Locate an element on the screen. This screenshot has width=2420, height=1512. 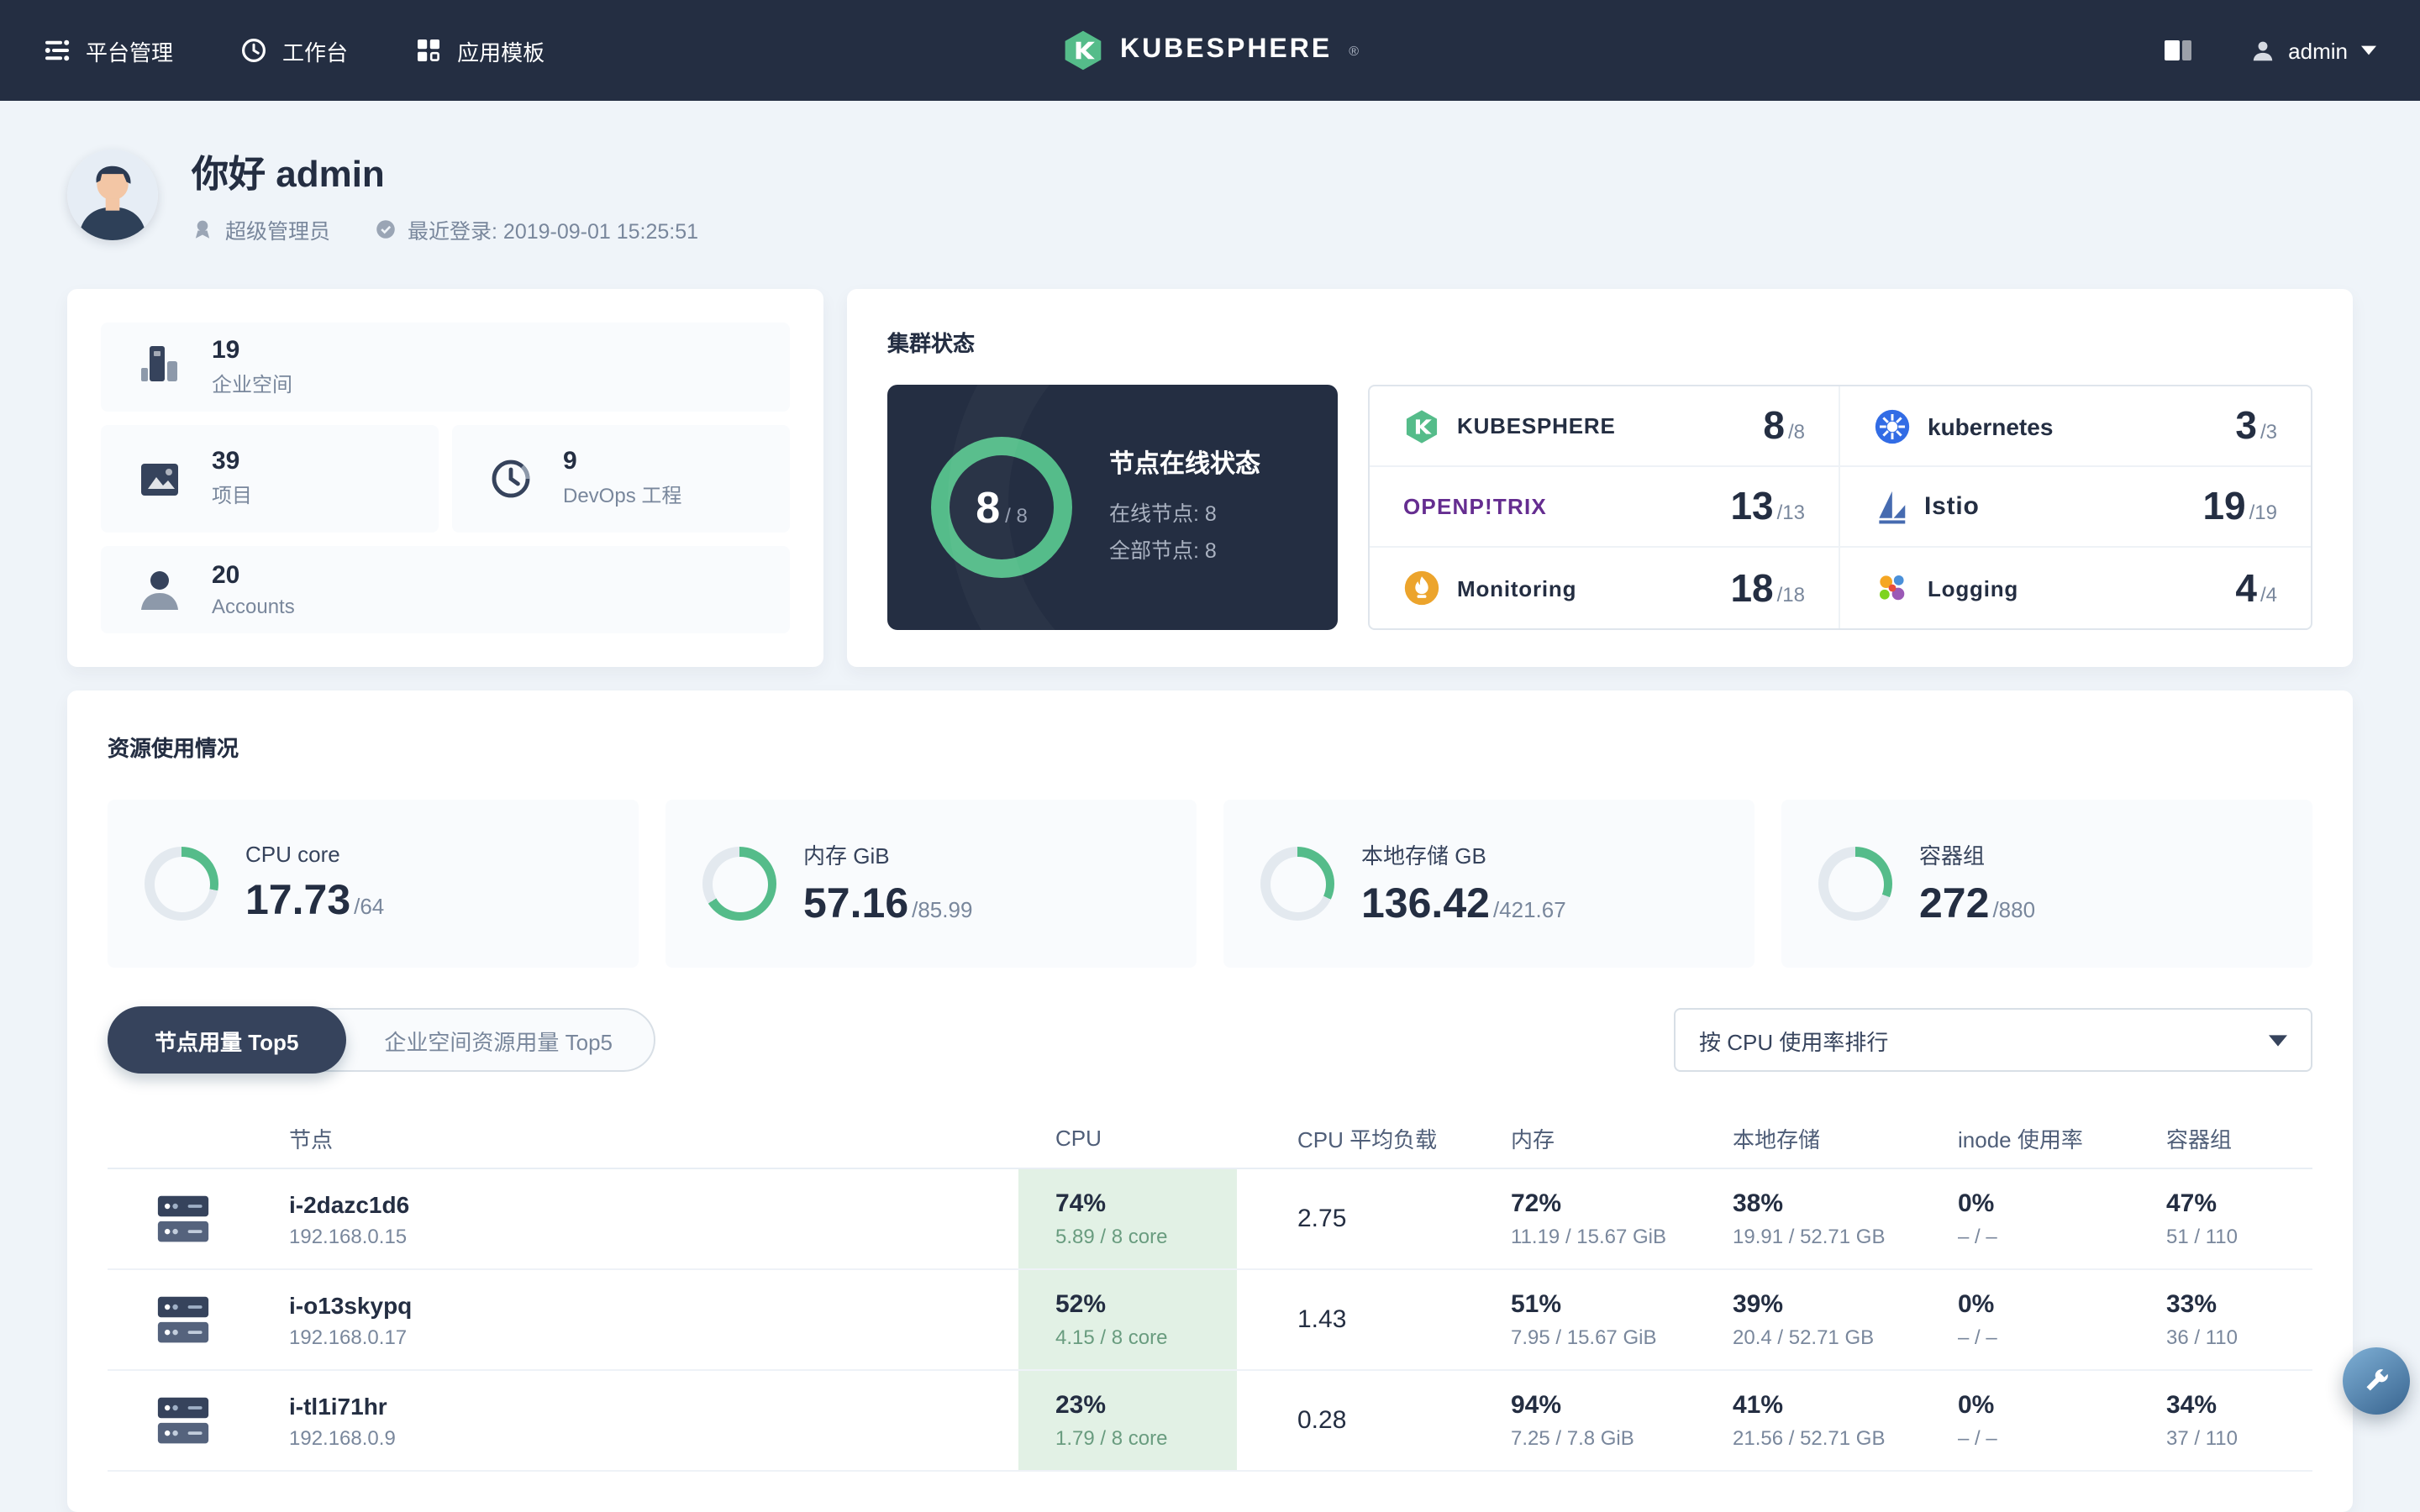
disk-pct: 39% is located at coordinates (1758, 1304).